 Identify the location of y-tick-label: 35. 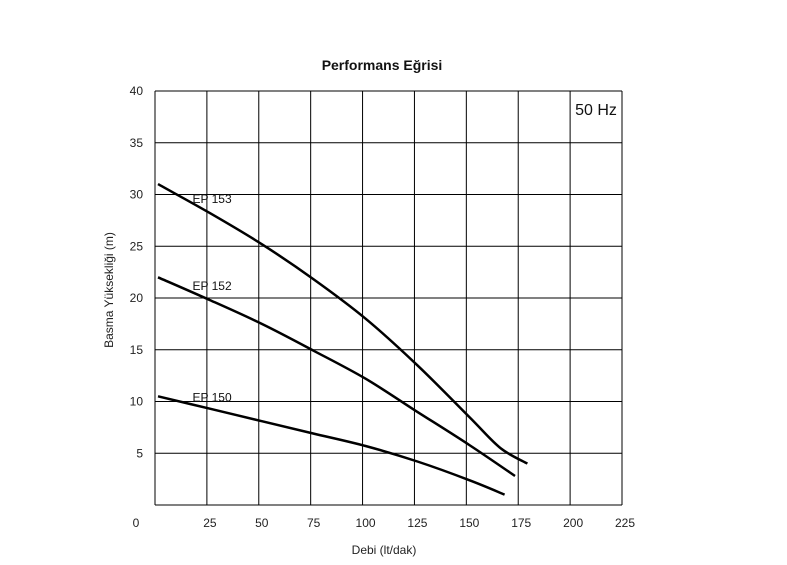
(137, 143).